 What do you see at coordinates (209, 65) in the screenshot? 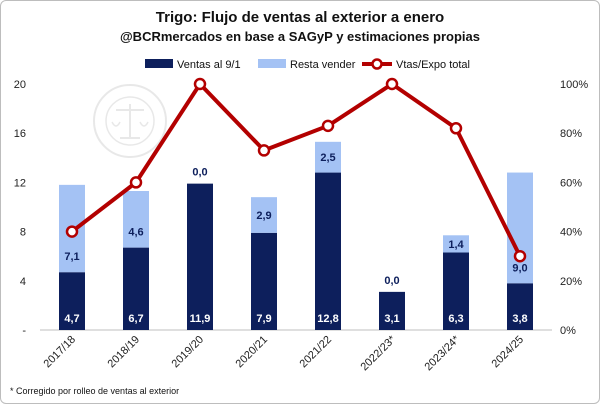
I see `legend-label-ventas: Ventas al 9/1` at bounding box center [209, 65].